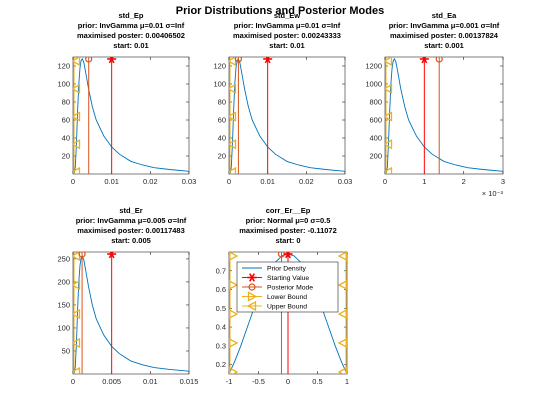  What do you see at coordinates (131, 220) in the screenshot?
I see `subplot-title-line: prior: InvGamma μ=0.005 σ=Inf` at bounding box center [131, 220].